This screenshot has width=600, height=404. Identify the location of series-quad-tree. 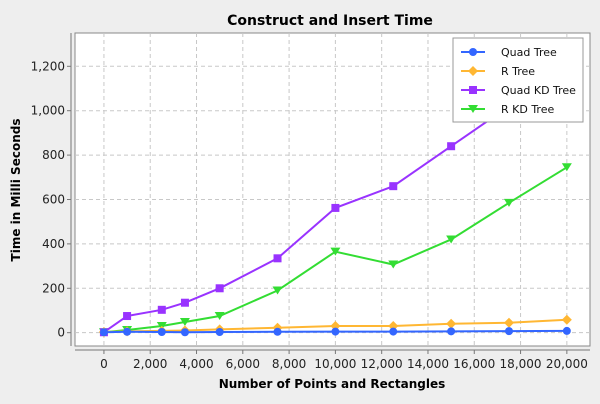
(335, 331).